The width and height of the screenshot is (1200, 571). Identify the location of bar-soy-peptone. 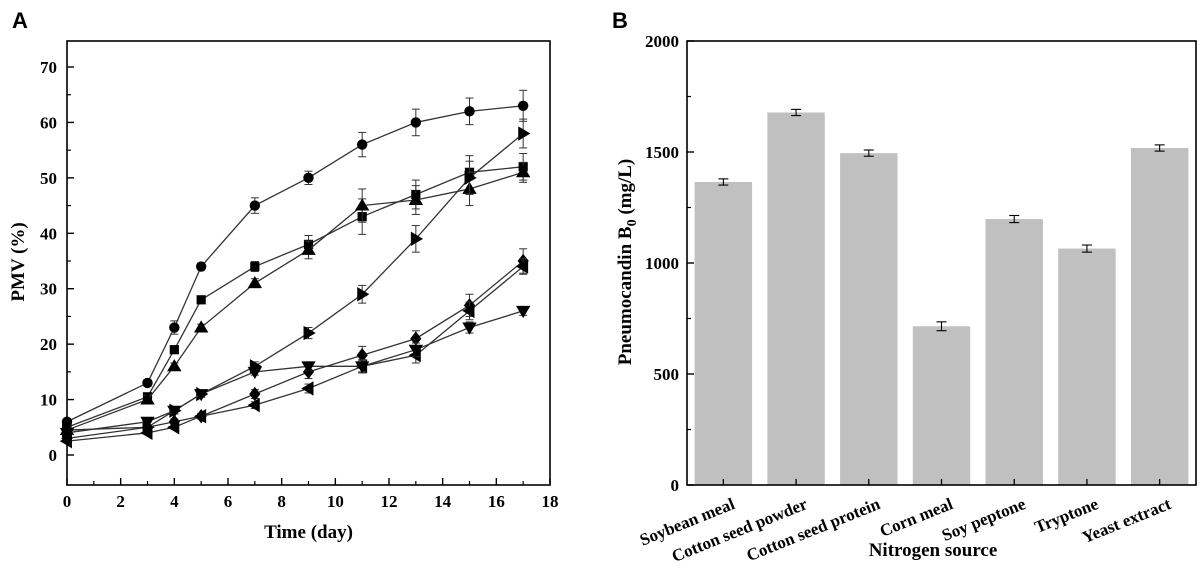
(1014, 352).